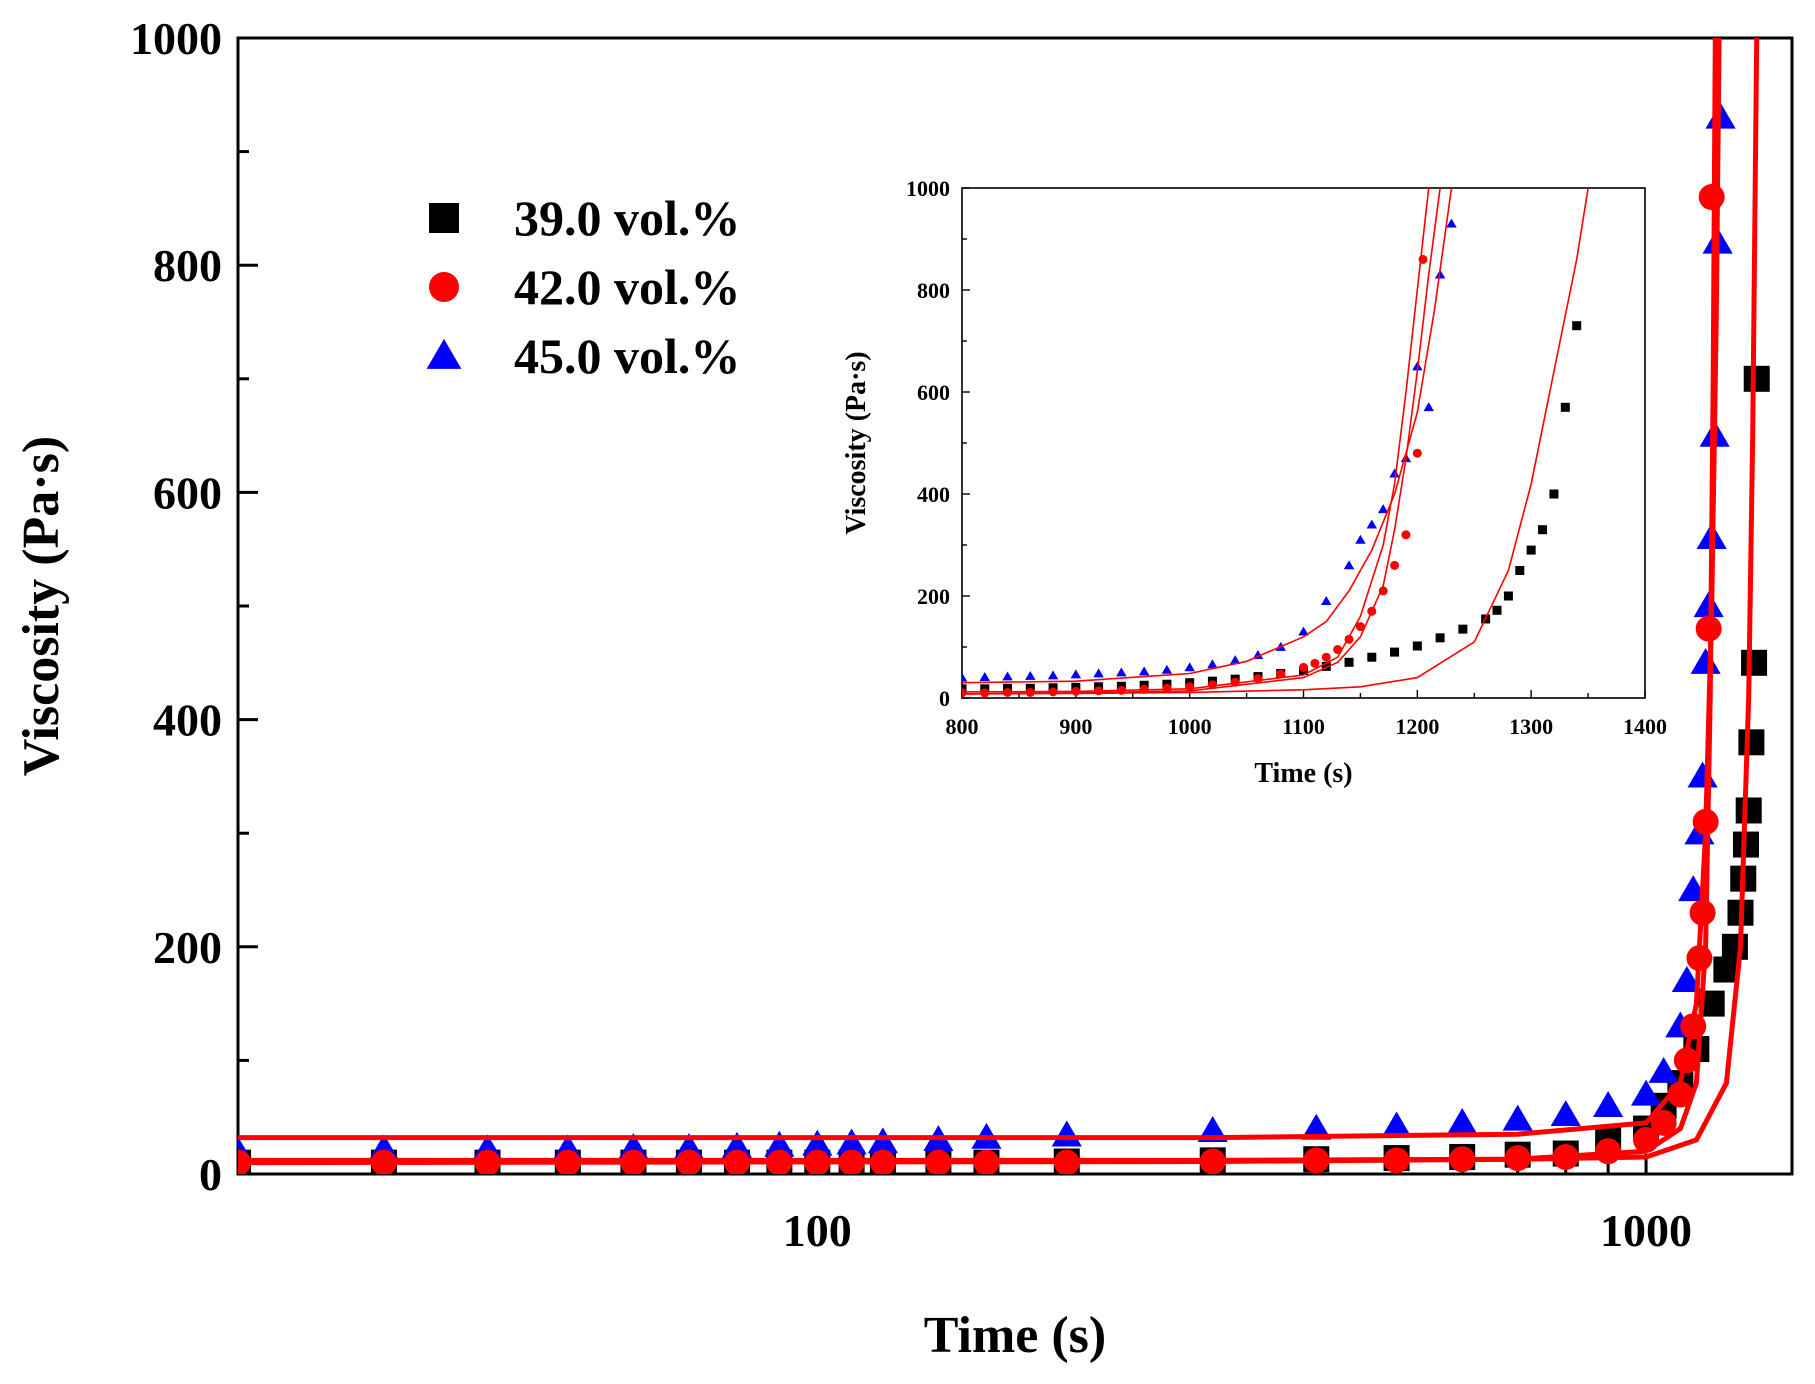  I want to click on inset-y-tick-label: 1000, so click(928, 188).